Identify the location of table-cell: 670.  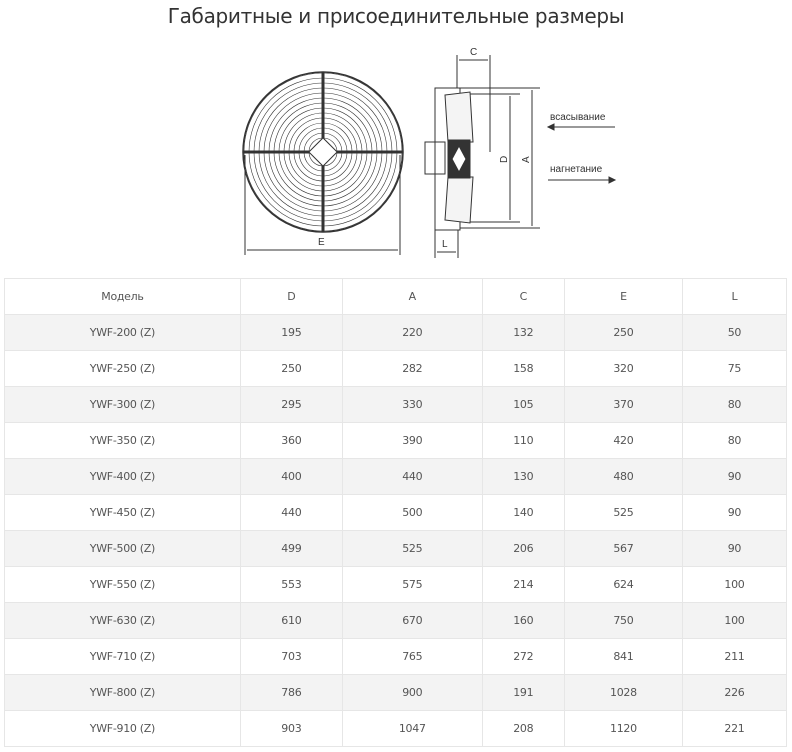
(412, 620).